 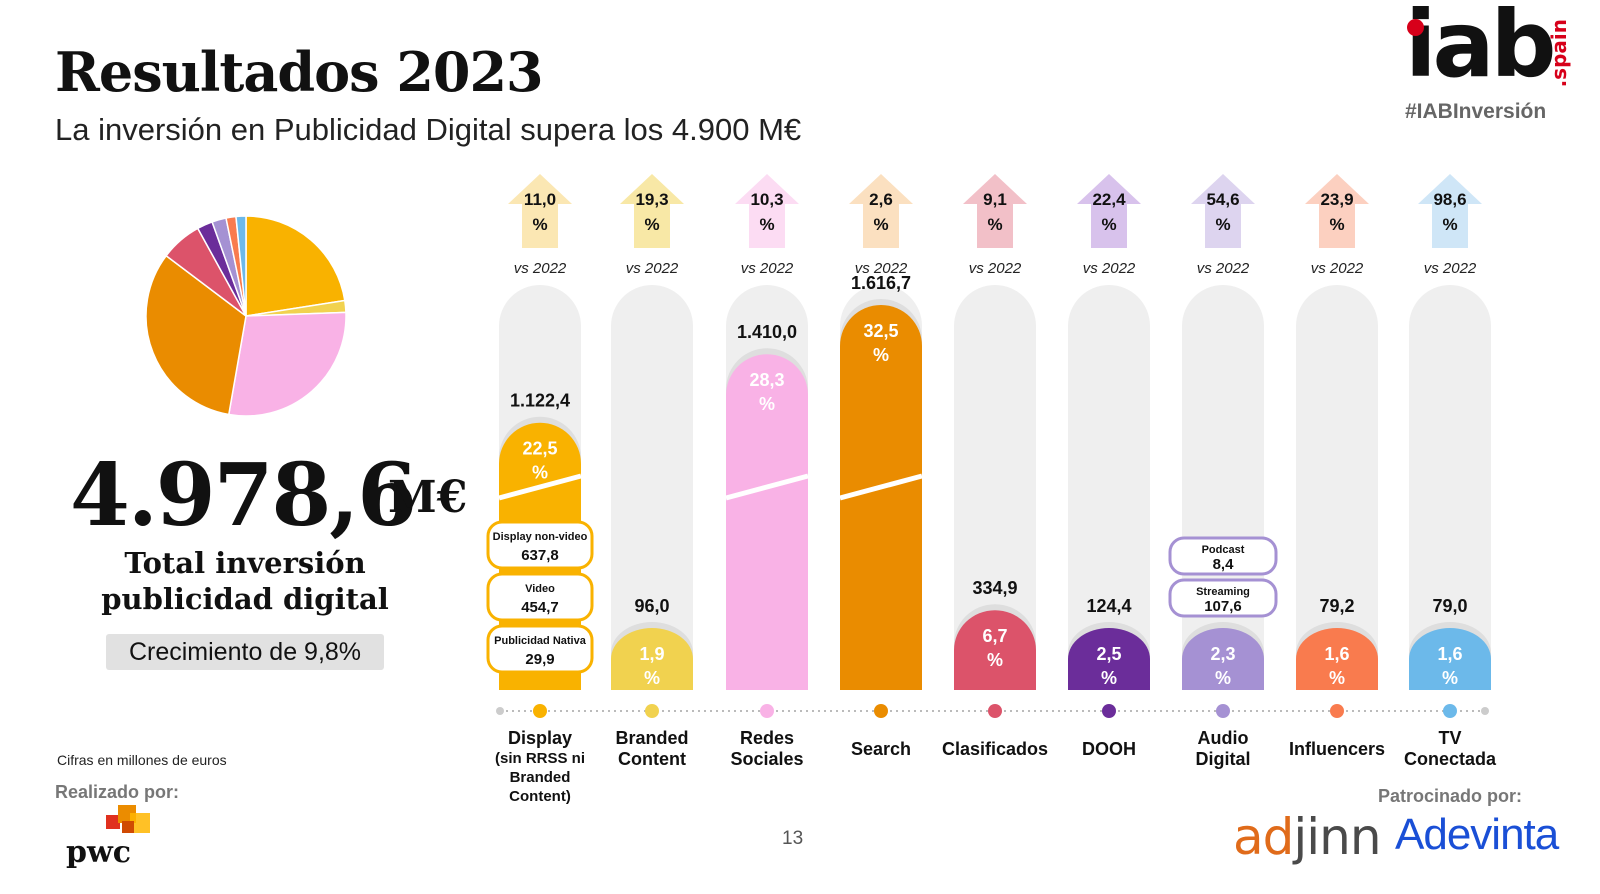 What do you see at coordinates (245, 581) in the screenshot?
I see `total-label: Total inversión publicidad digital` at bounding box center [245, 581].